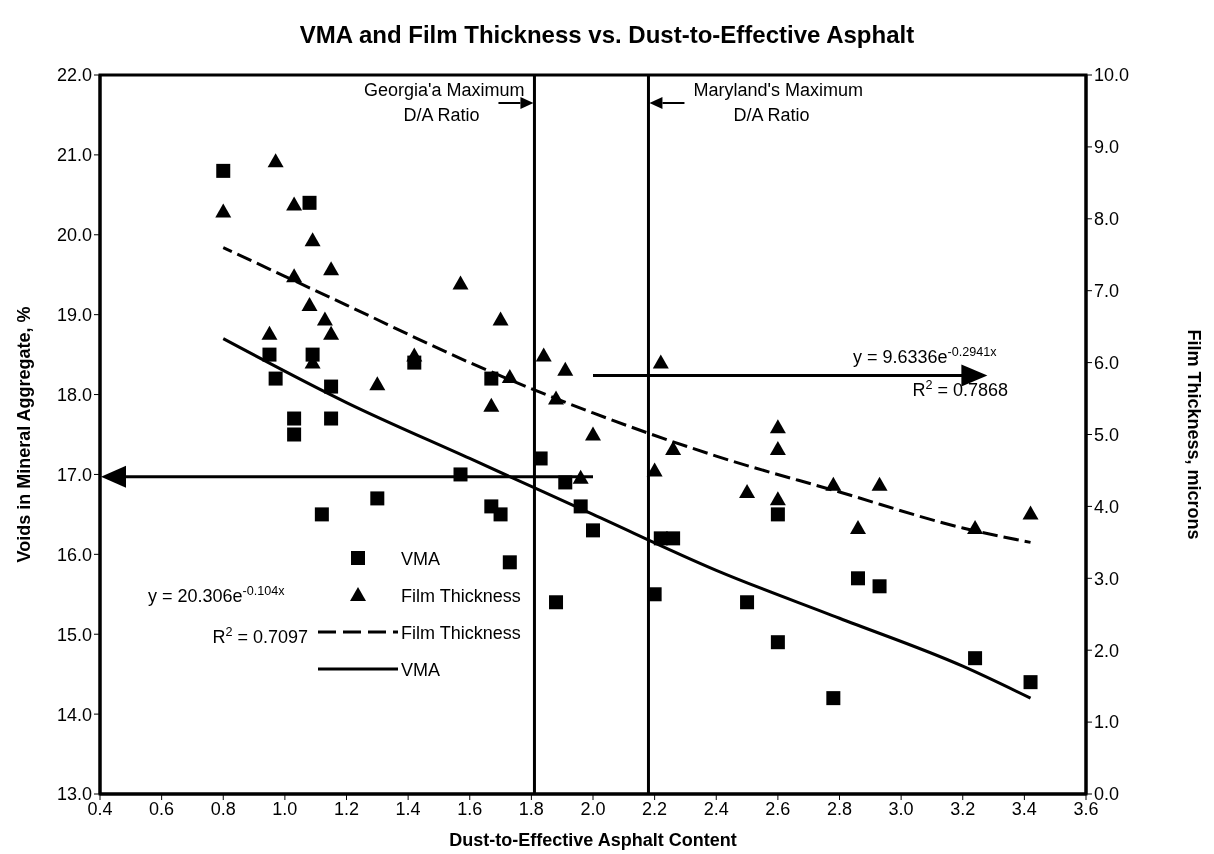 The image size is (1214, 854). What do you see at coordinates (444, 102) in the screenshot?
I see `ref-line-label: Georgia'a Maximum D/A Ratio` at bounding box center [444, 102].